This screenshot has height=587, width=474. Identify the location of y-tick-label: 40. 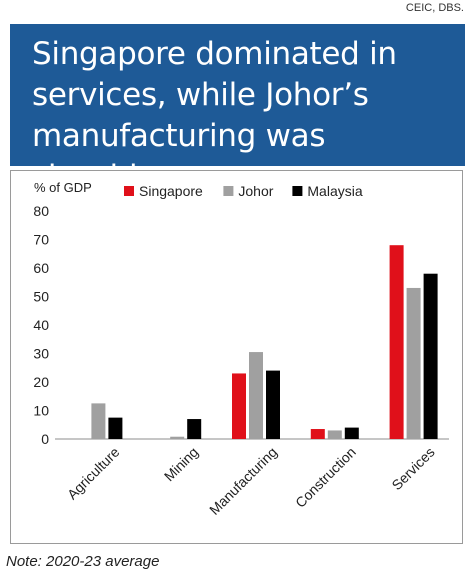
(41, 325).